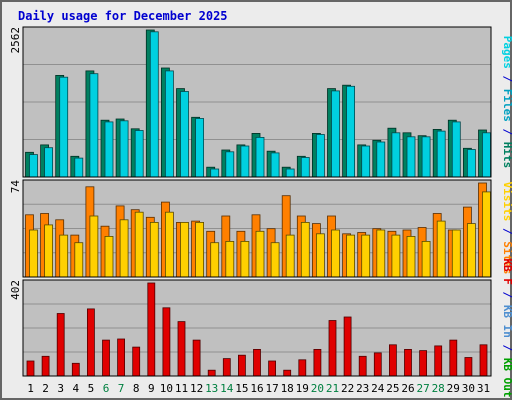 The width and height of the screenshot is (512, 404). What do you see at coordinates (91, 388) in the screenshot?
I see `x-tick-label-day-5: 5` at bounding box center [91, 388].